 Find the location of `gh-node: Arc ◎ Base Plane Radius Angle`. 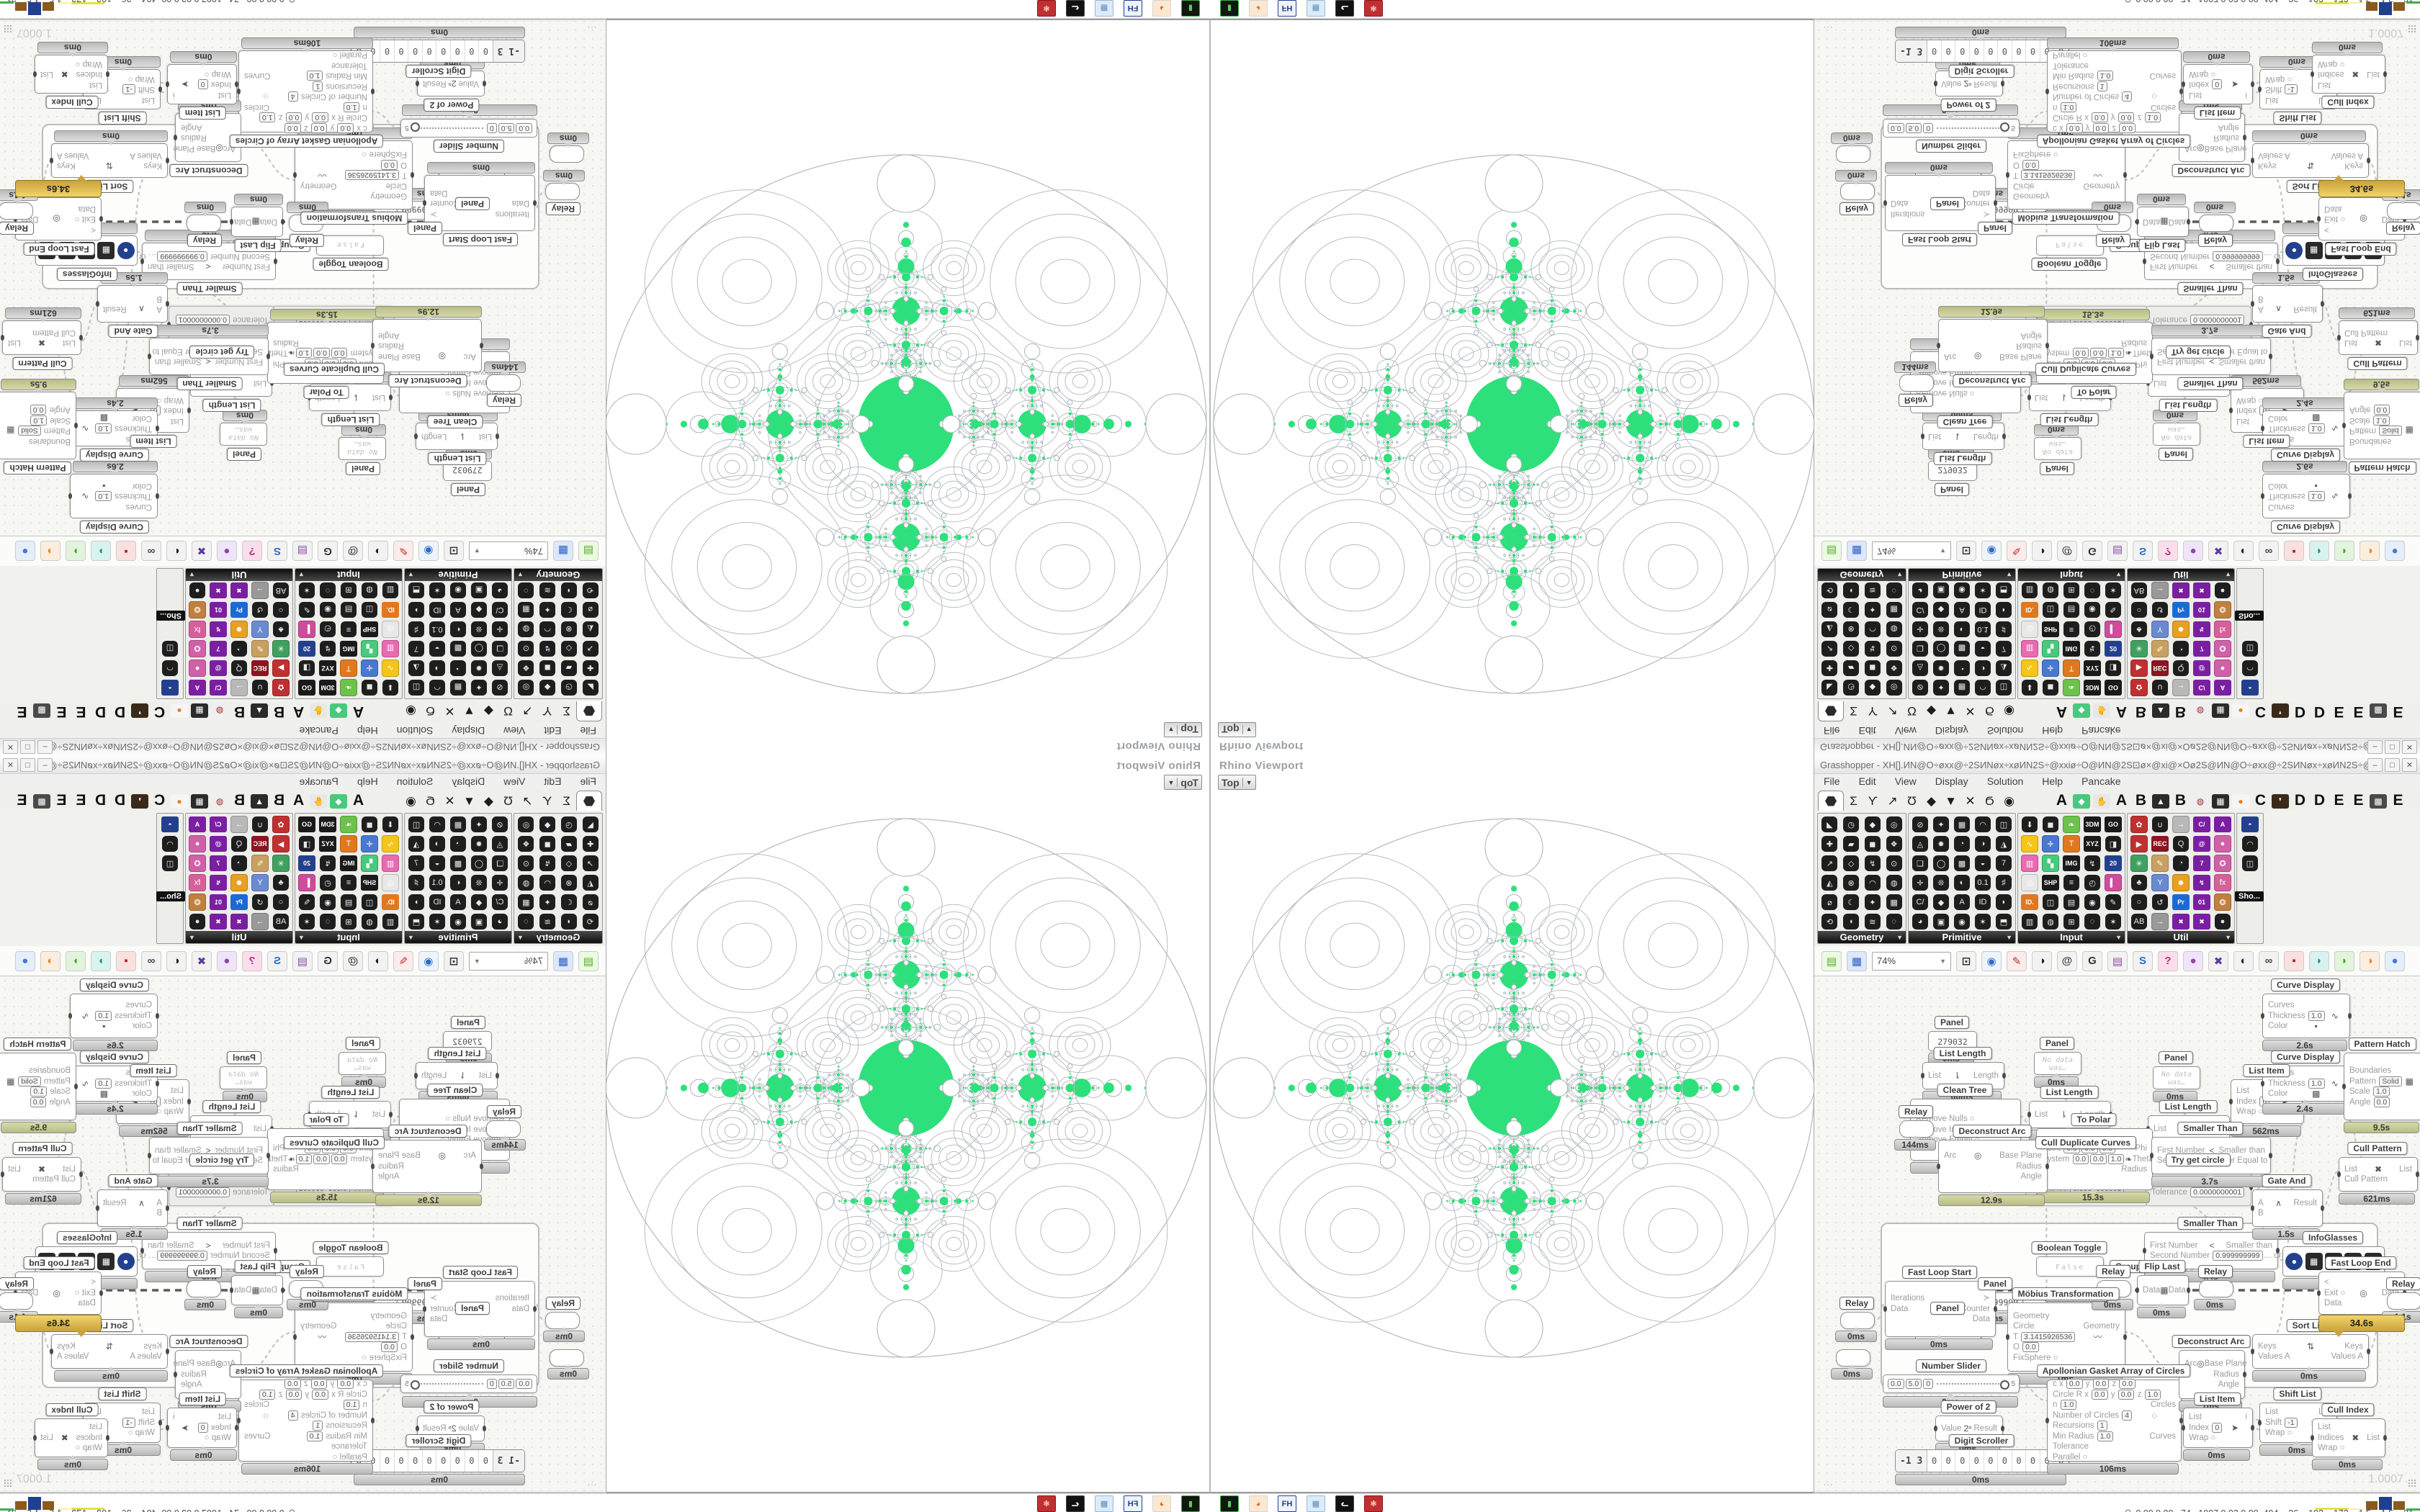

gh-node: Arc ◎ Base Plane Radius Angle is located at coordinates (427, 1166).